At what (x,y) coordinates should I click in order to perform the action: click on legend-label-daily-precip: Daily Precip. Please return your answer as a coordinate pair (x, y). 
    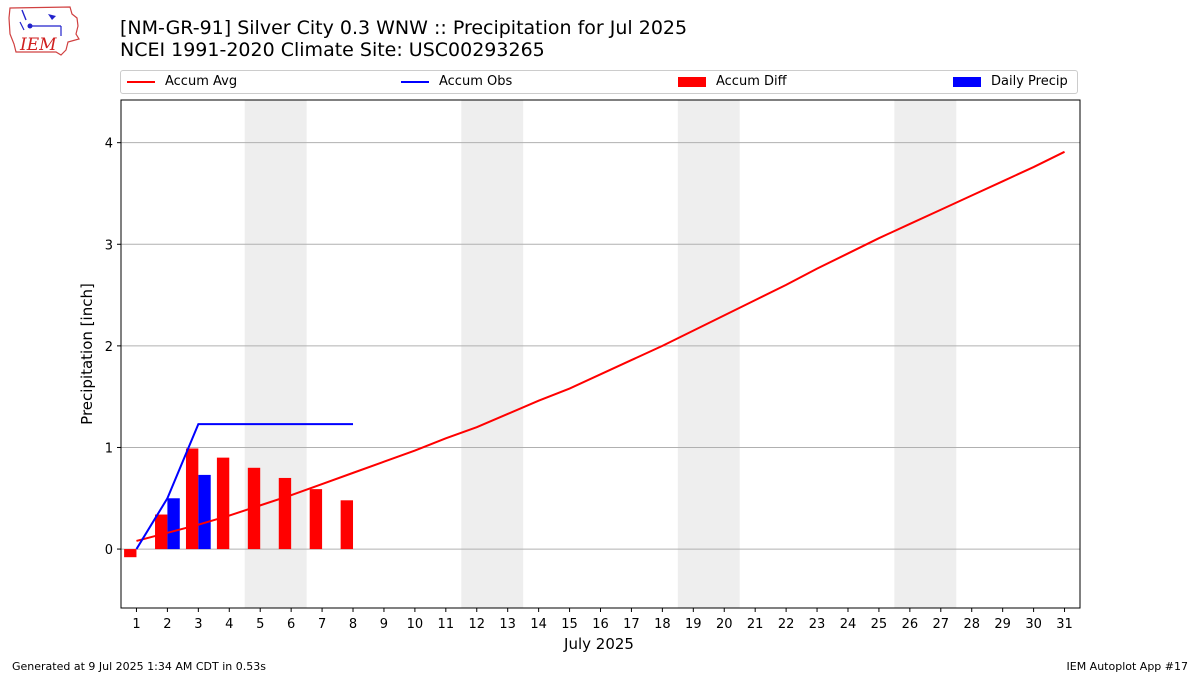
    Looking at the image, I should click on (1029, 81).